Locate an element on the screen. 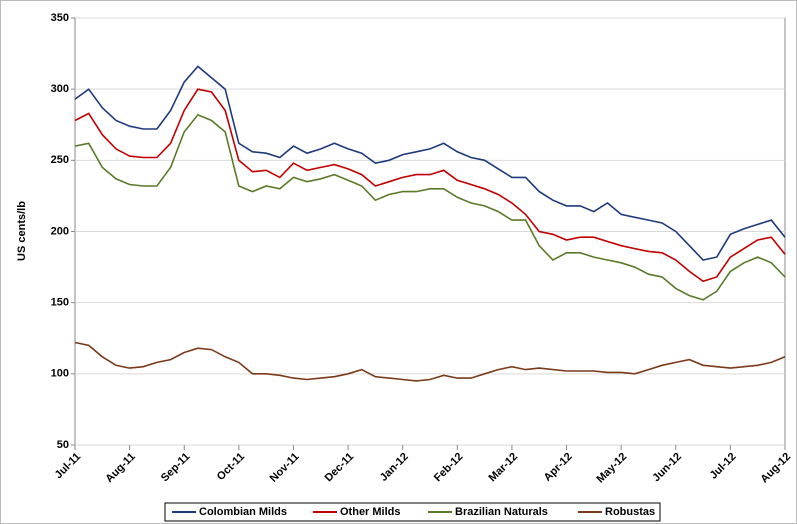  y-tick-label: 150 is located at coordinates (60, 303).